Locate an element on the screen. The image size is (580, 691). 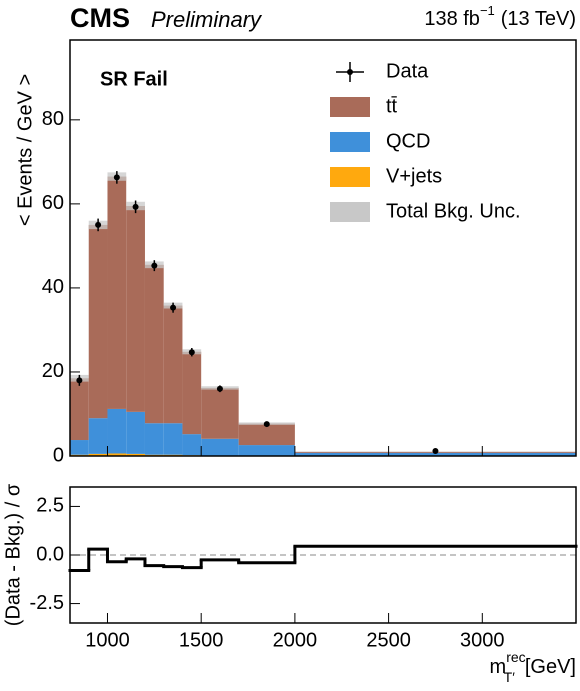
y-tick-label: 0 is located at coordinates (58, 455).